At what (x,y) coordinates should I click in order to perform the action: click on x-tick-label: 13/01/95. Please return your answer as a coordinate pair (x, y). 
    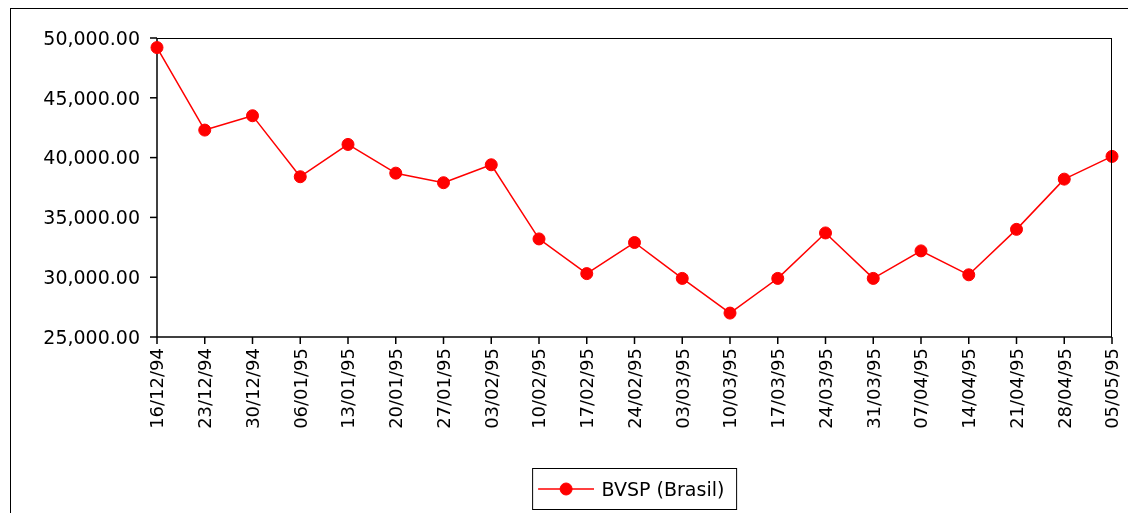
    Looking at the image, I should click on (348, 388).